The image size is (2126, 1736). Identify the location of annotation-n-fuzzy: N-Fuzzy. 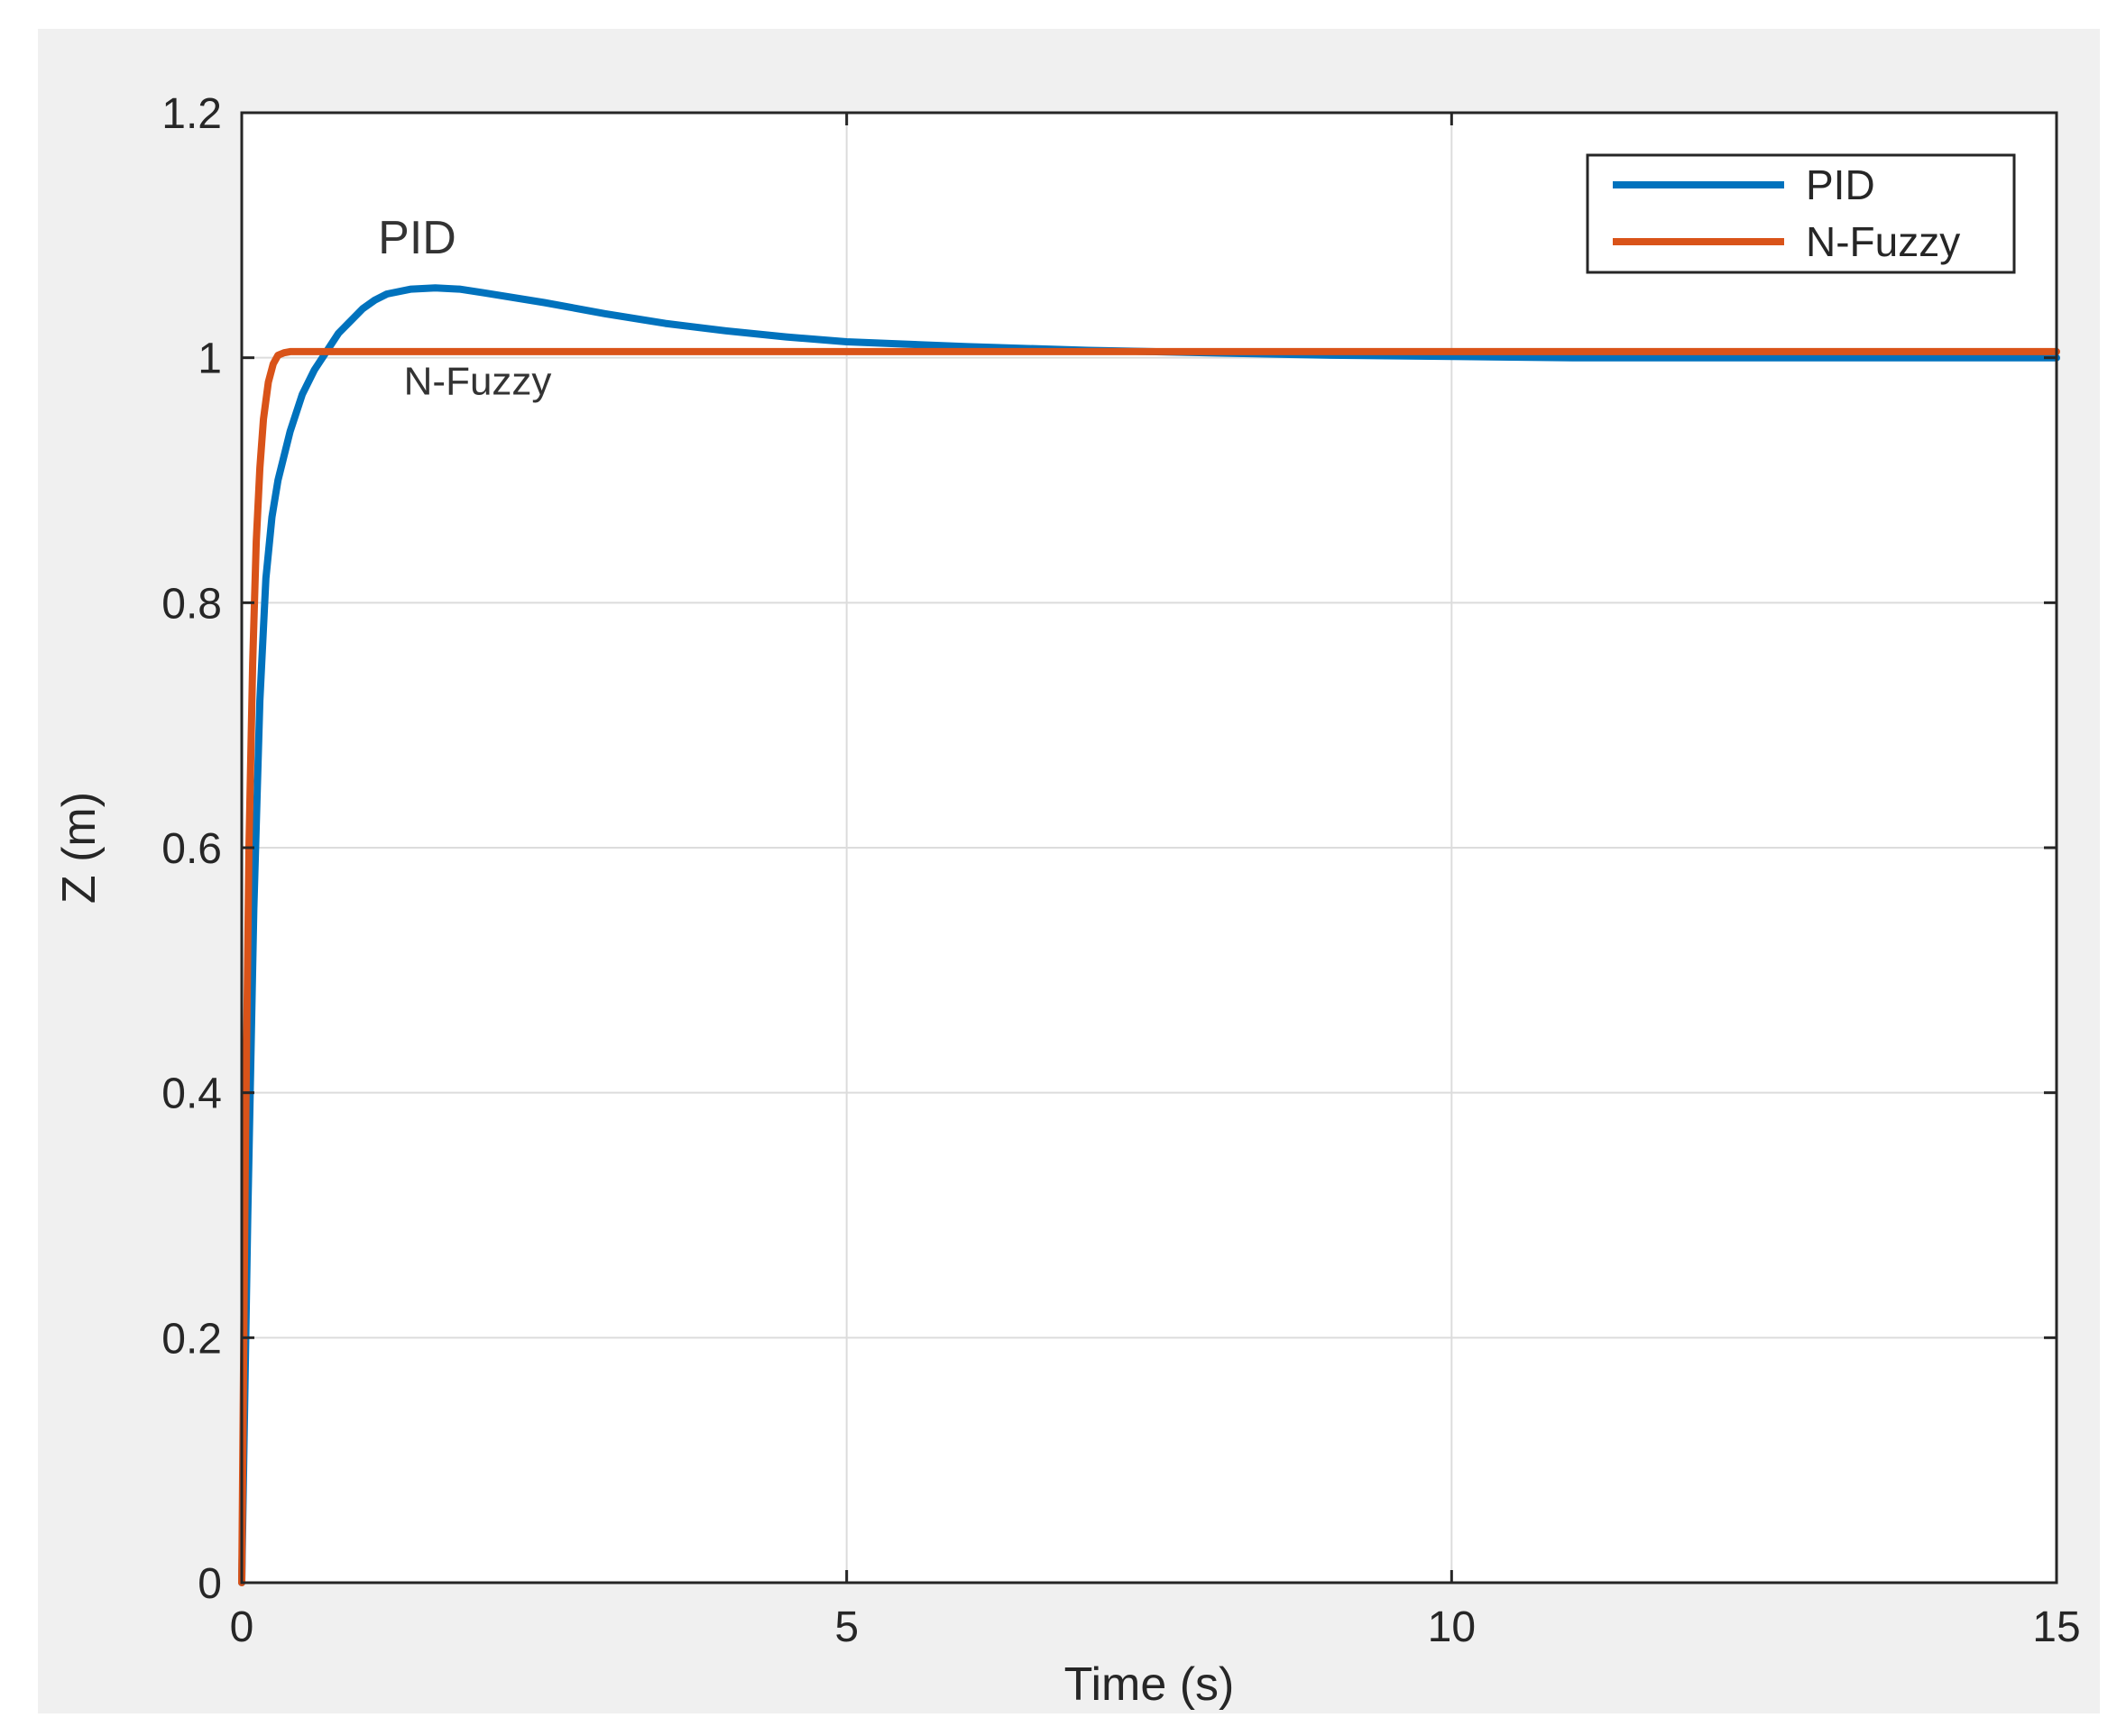
(478, 381).